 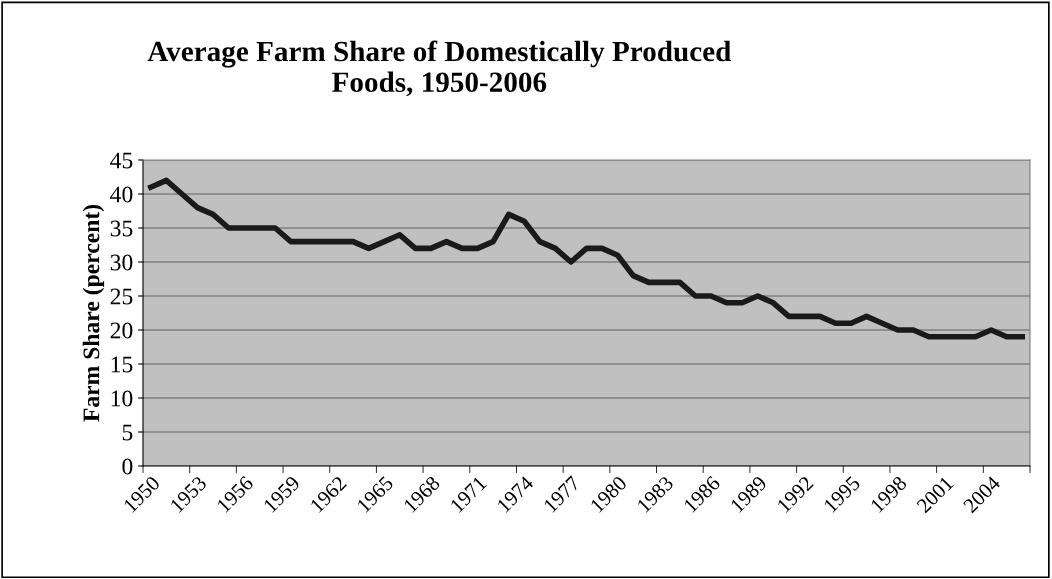 What do you see at coordinates (935, 494) in the screenshot?
I see `x-tick-label: 2001` at bounding box center [935, 494].